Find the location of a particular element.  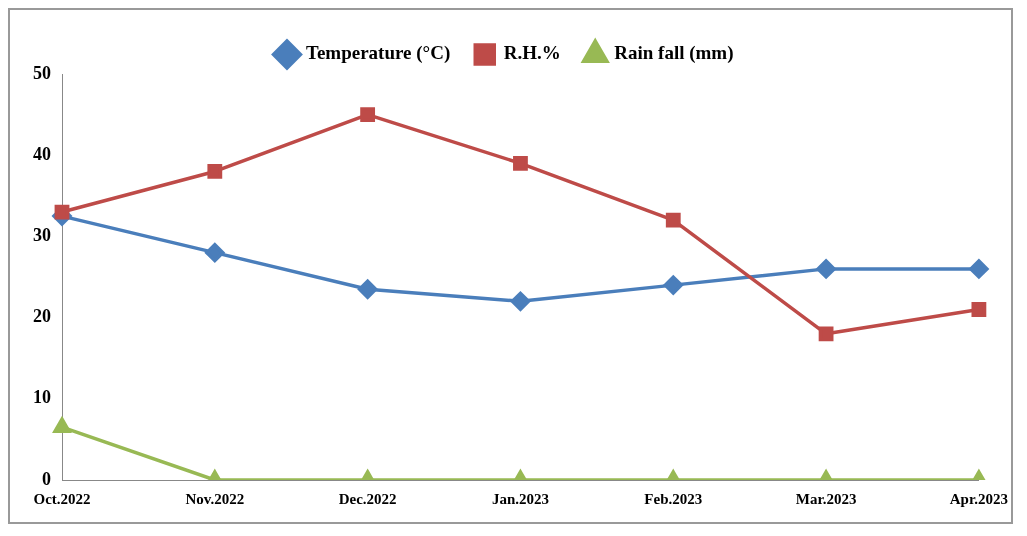

legend-label: Temperature (°C) is located at coordinates (378, 53).